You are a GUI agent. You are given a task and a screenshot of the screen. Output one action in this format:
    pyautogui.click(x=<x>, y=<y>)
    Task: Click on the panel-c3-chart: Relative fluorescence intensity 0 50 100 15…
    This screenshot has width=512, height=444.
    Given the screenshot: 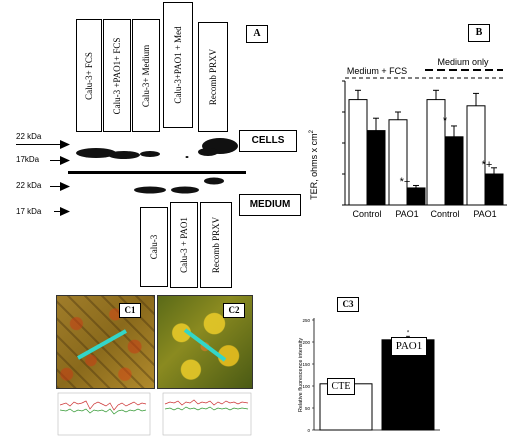 What is the action you would take?
    pyautogui.click(x=369, y=375)
    